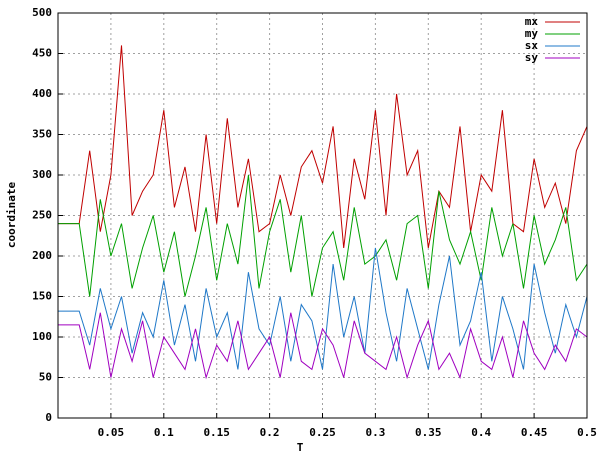  What do you see at coordinates (300, 447) in the screenshot?
I see `x-axis-label: T` at bounding box center [300, 447].